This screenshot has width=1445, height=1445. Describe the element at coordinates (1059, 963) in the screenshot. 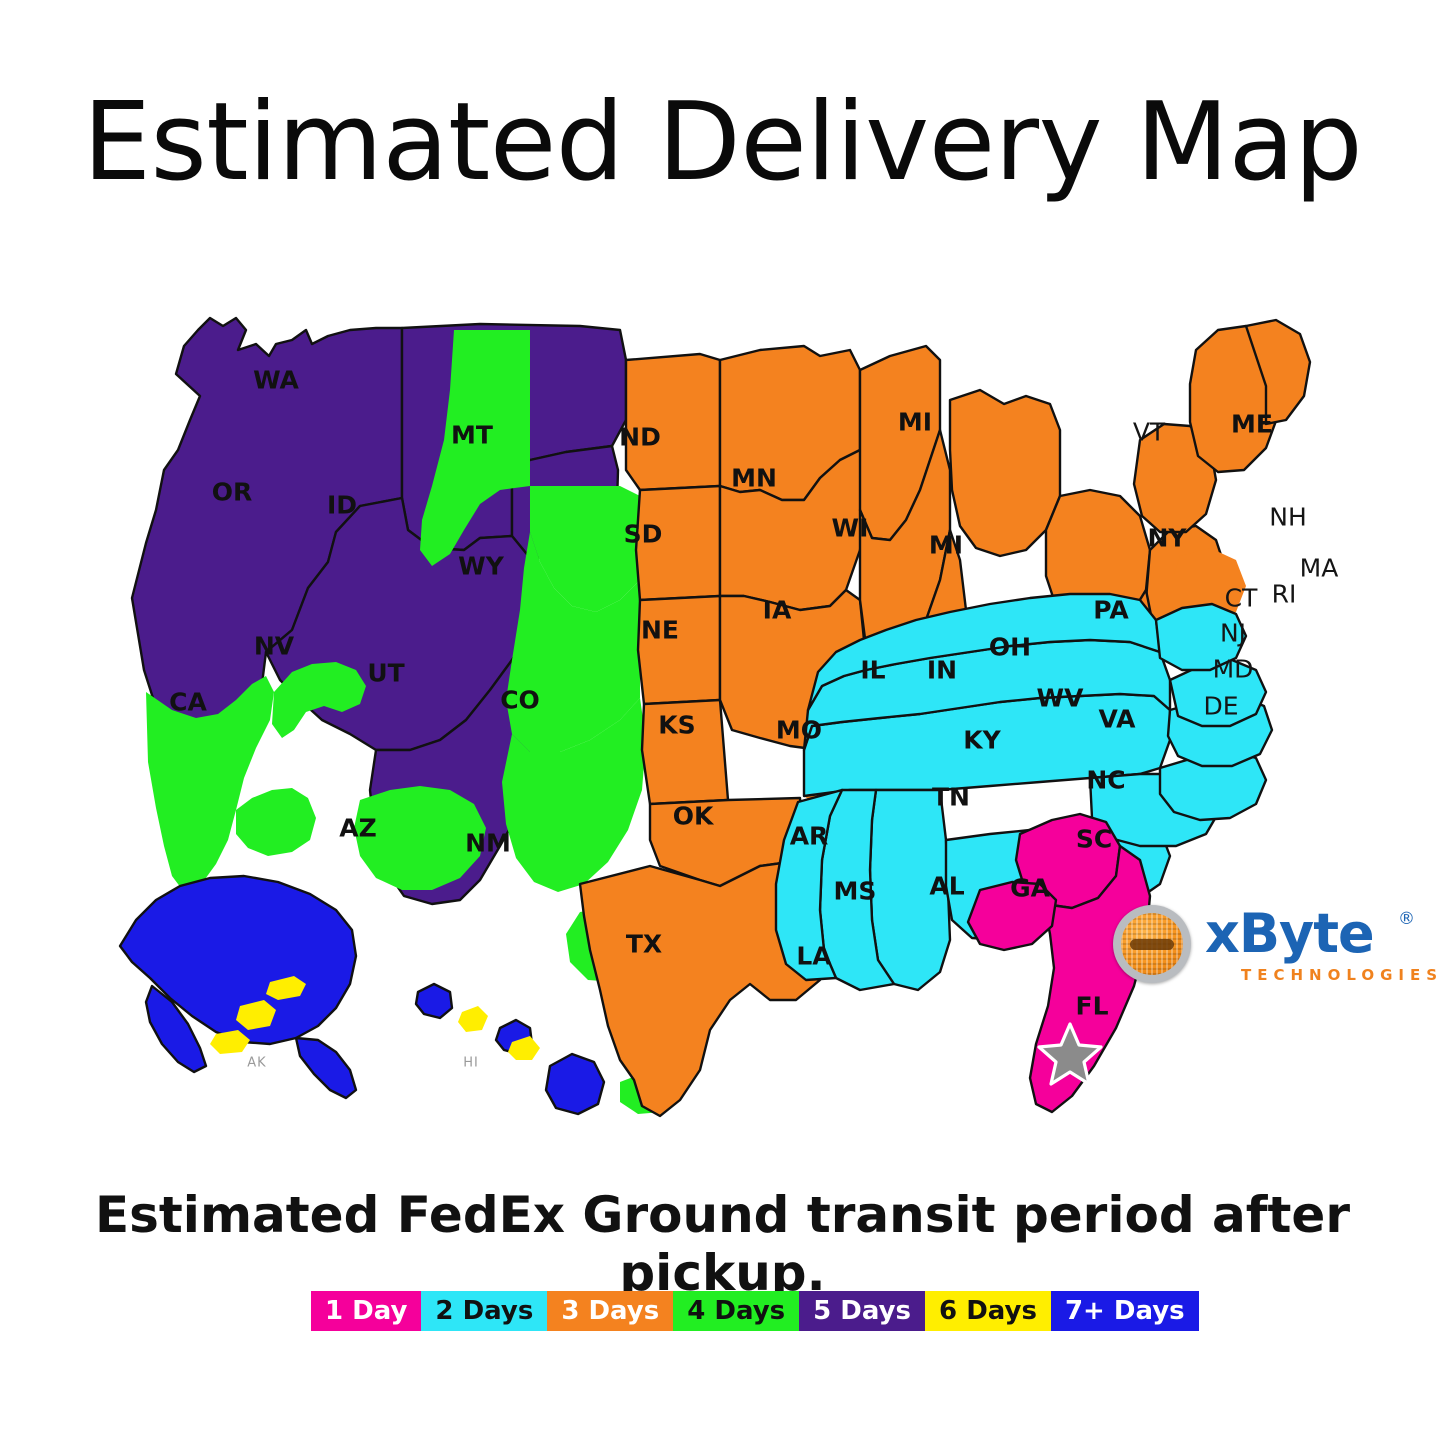

I see `zone-1-day` at that location.